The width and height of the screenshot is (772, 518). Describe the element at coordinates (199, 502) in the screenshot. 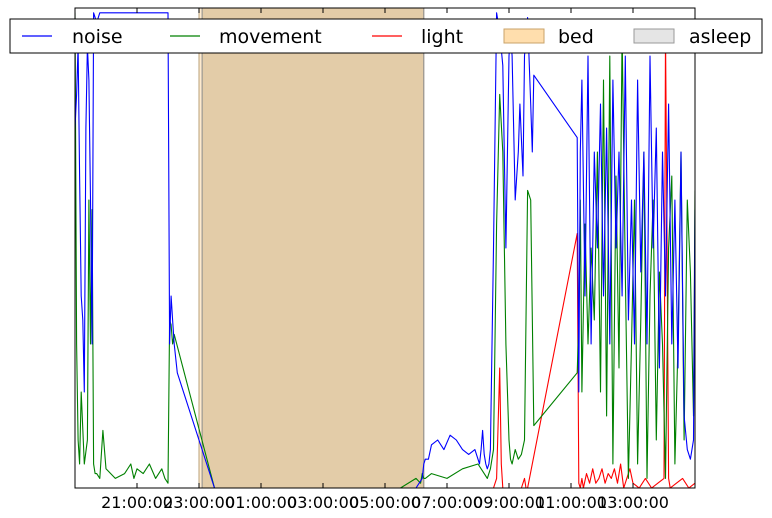

I see `x-tick-label: 23:00:00` at that location.